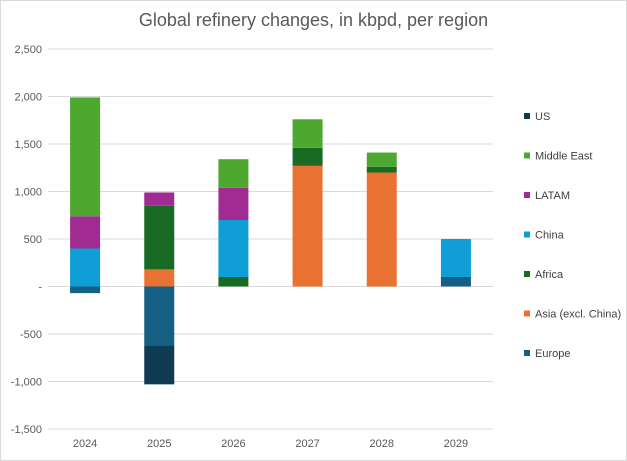  I want to click on legend-item-us: US, so click(537, 117).